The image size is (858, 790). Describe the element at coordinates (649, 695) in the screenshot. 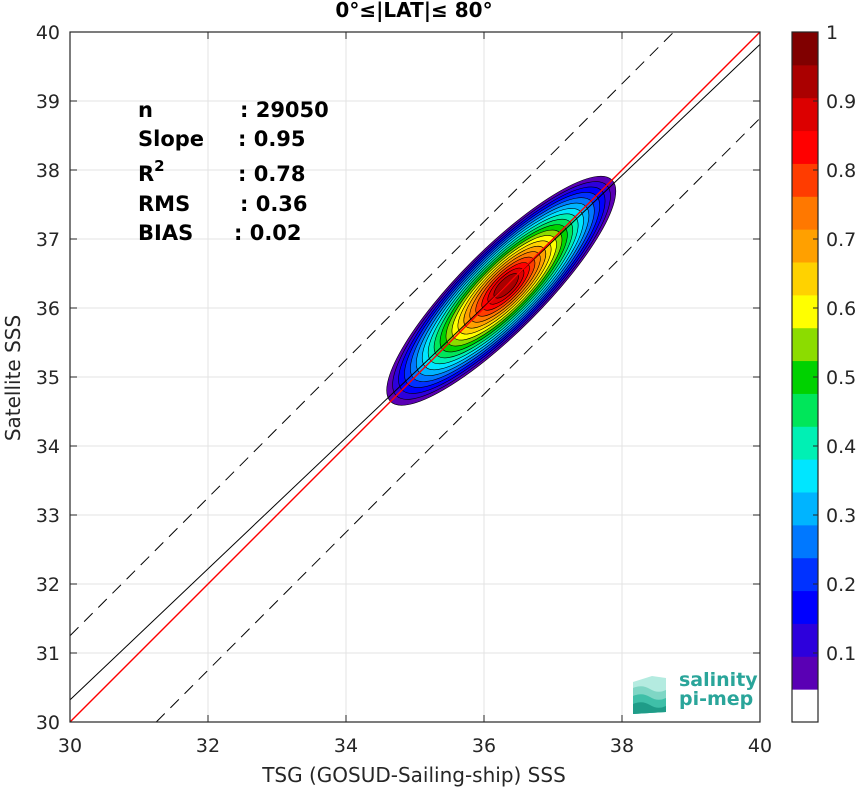

I see `logo-wave-icon` at that location.